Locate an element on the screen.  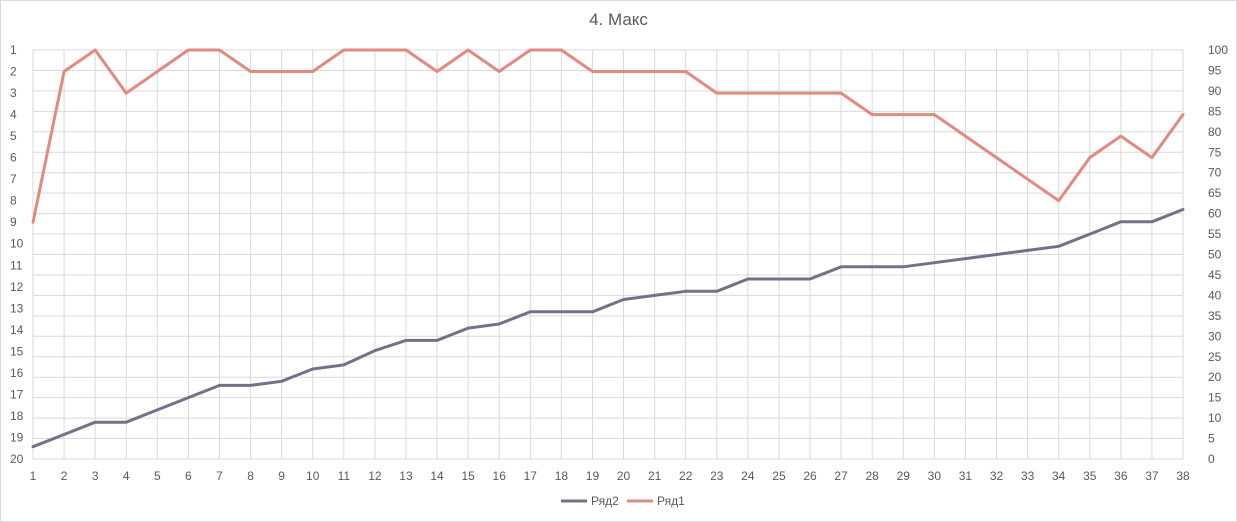
x-tick-label: 15 is located at coordinates (468, 476).